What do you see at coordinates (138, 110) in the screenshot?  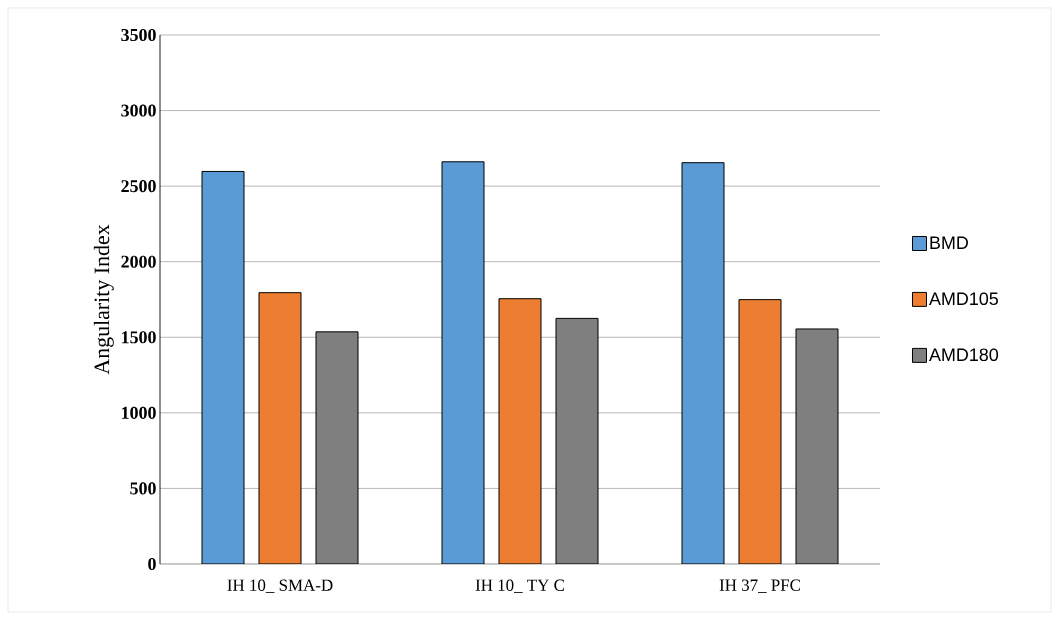 I see `y-tick-label: 3000` at bounding box center [138, 110].